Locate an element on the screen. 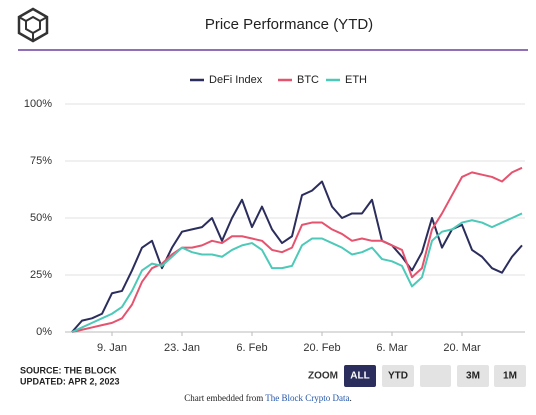 This screenshot has height=415, width=536. y-tick-label: 75% is located at coordinates (41, 161).